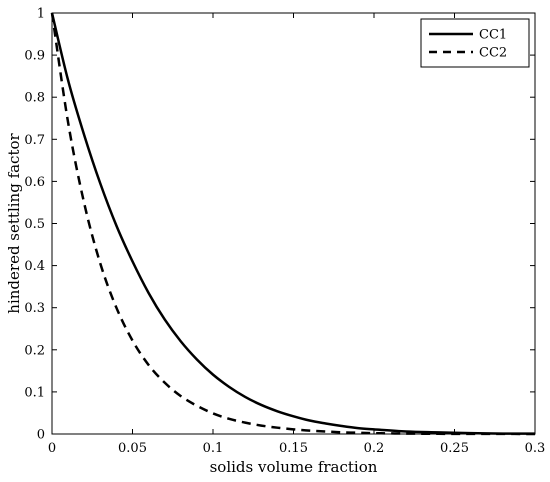 The height and width of the screenshot is (482, 550). What do you see at coordinates (34, 140) in the screenshot?
I see `y-tick-label: 0.7` at bounding box center [34, 140].